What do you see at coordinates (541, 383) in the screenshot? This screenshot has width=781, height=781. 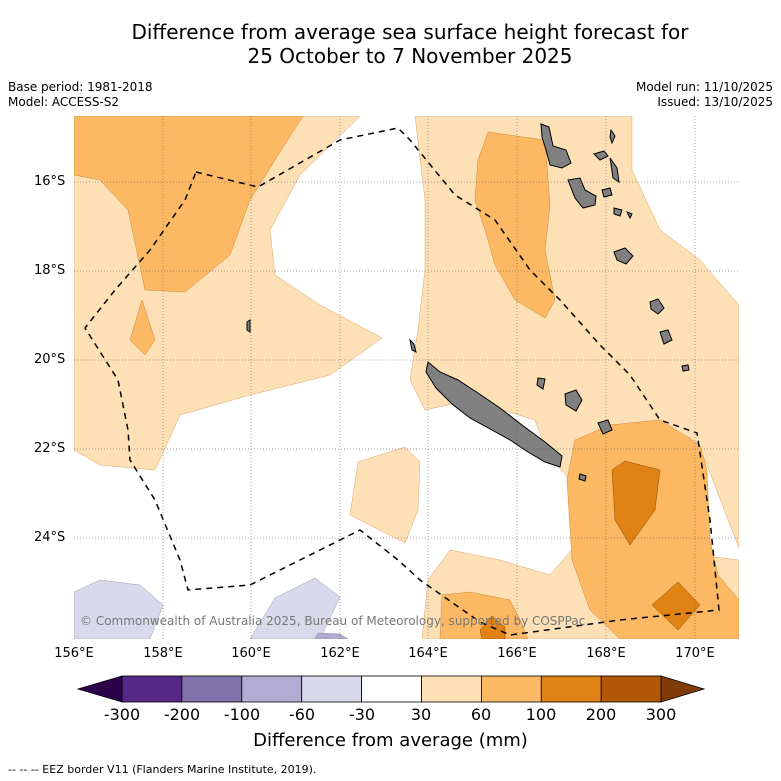 I see `ouvea-island` at bounding box center [541, 383].